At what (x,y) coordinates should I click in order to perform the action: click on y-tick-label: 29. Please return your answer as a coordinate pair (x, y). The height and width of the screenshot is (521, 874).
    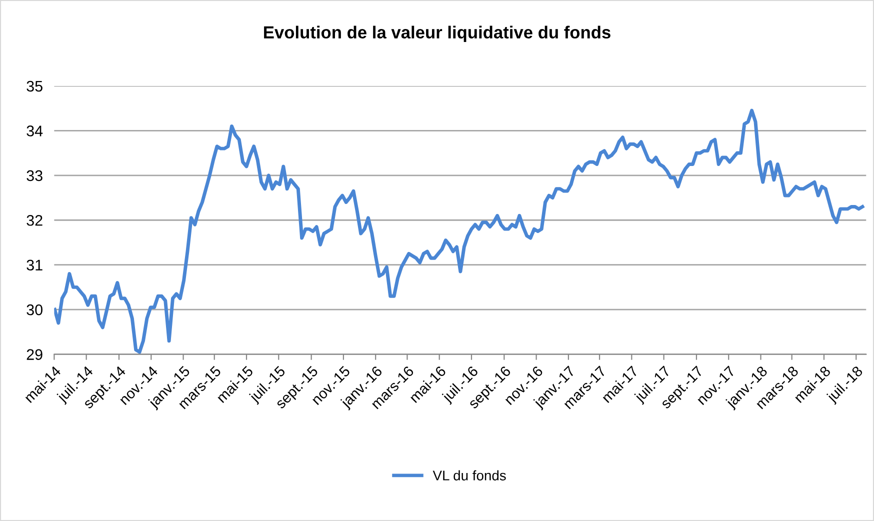
    Looking at the image, I should click on (34, 354).